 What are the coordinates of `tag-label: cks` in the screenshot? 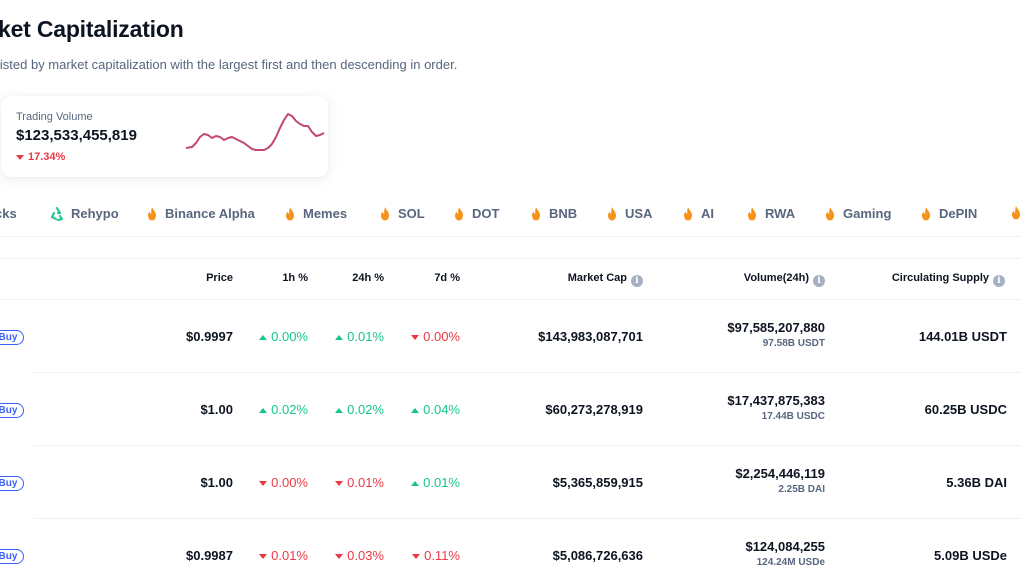 It's located at (8, 213).